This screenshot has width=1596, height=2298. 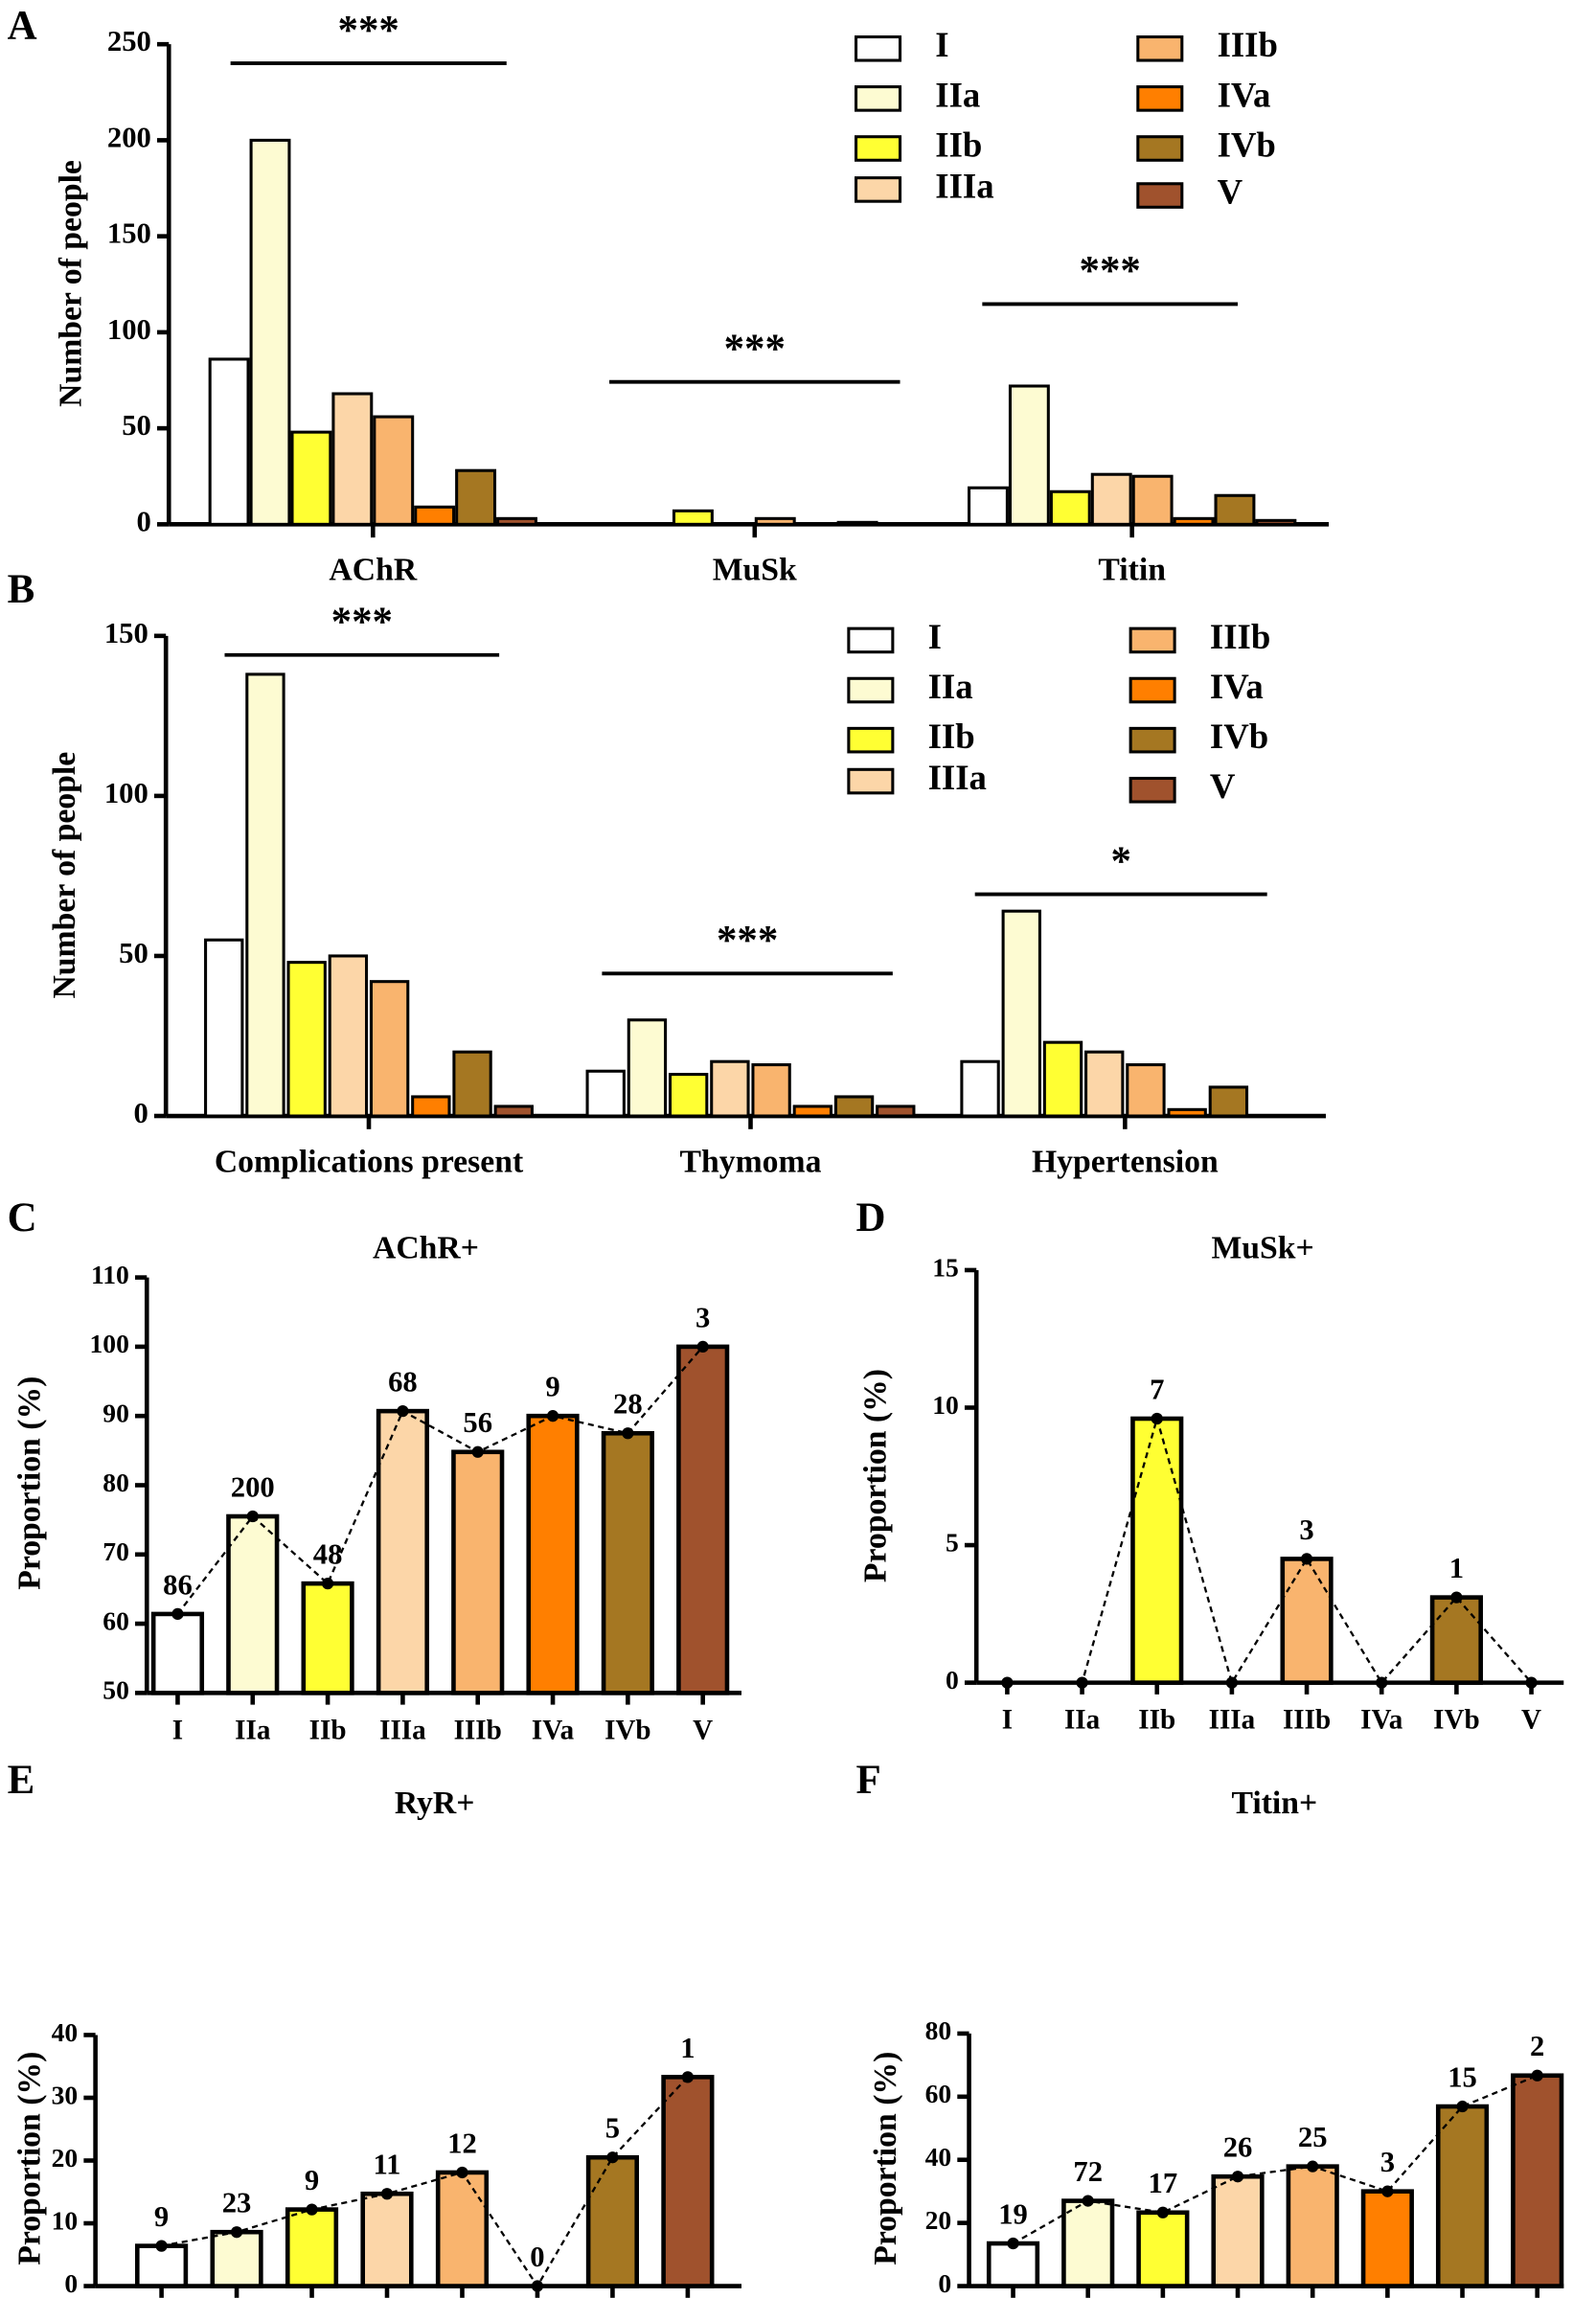 What do you see at coordinates (237, 2203) in the screenshot?
I see `count-label: 23` at bounding box center [237, 2203].